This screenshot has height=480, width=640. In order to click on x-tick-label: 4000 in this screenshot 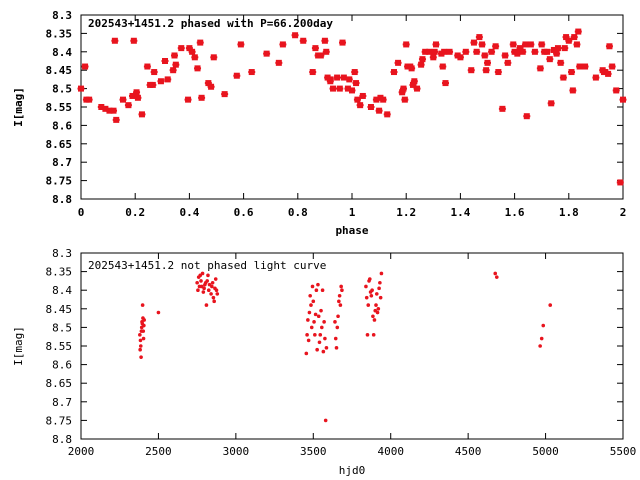, I will do `click(390, 451)`.